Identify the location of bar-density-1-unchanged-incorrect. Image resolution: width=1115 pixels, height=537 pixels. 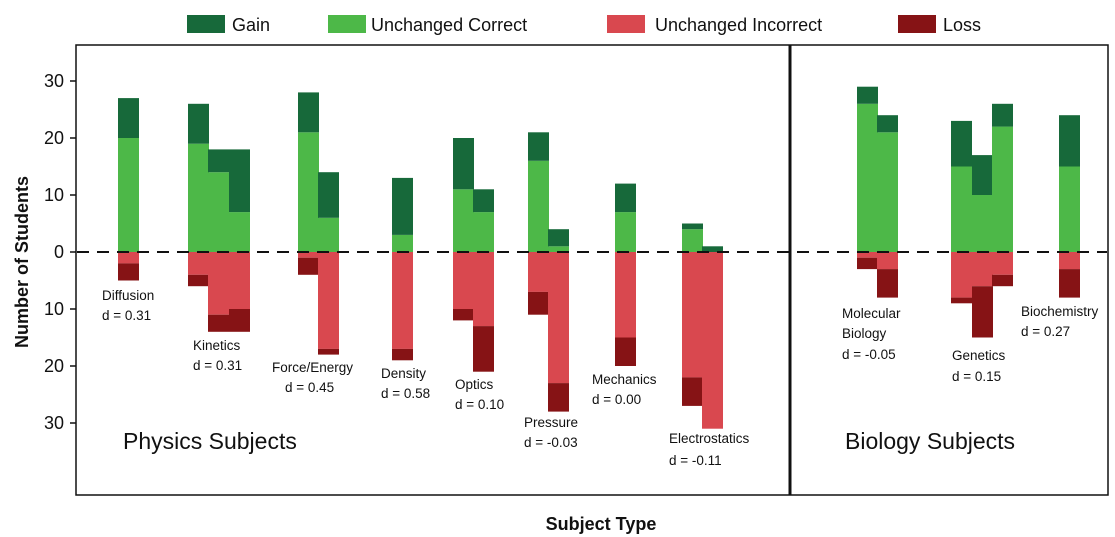
(402, 300).